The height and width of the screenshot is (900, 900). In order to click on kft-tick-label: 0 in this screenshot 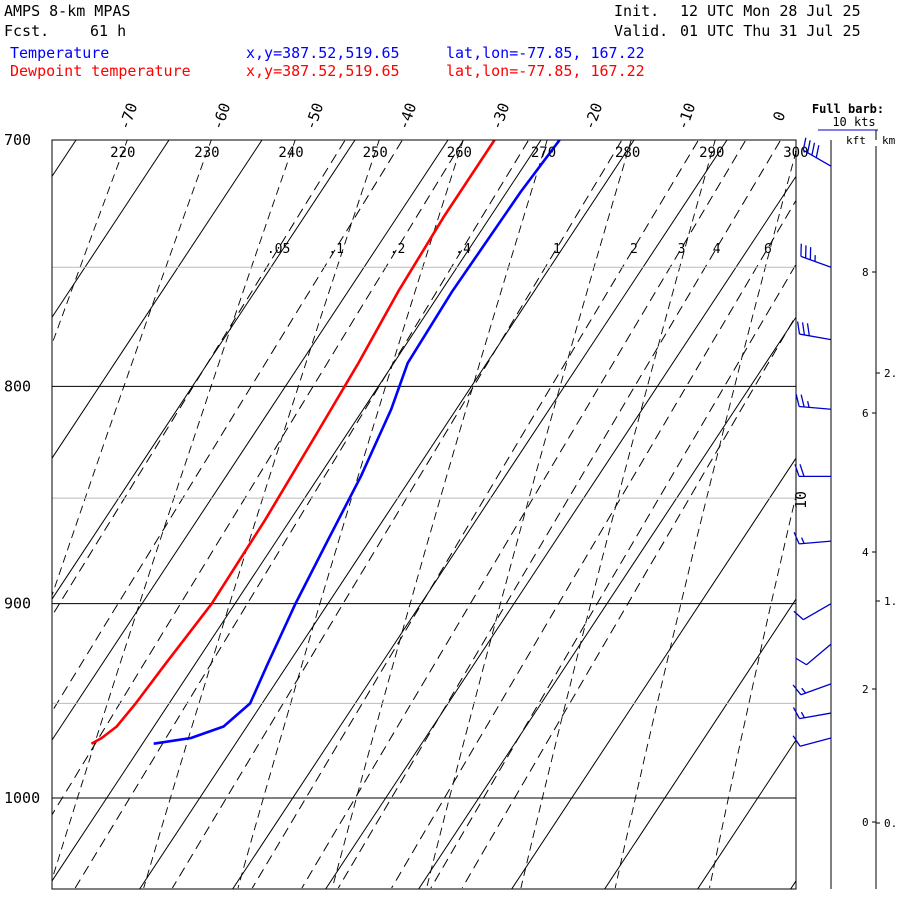, I will do `click(865, 822)`.